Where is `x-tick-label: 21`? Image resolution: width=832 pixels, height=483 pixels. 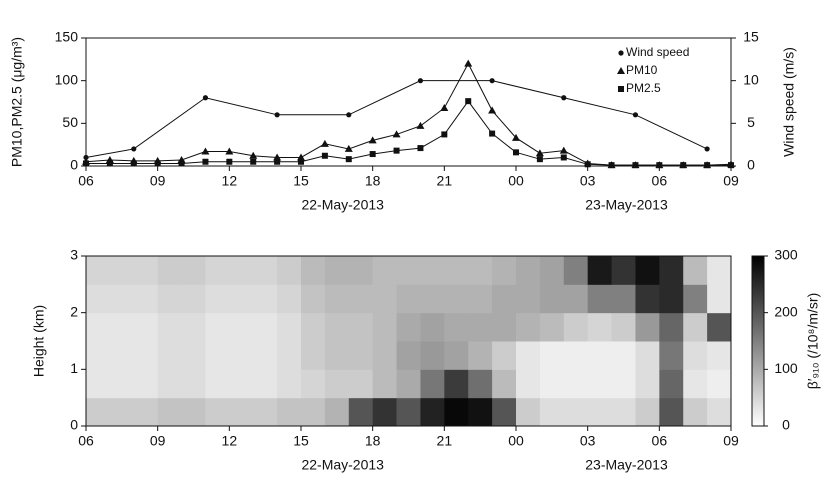 x-tick-label: 21 is located at coordinates (445, 441).